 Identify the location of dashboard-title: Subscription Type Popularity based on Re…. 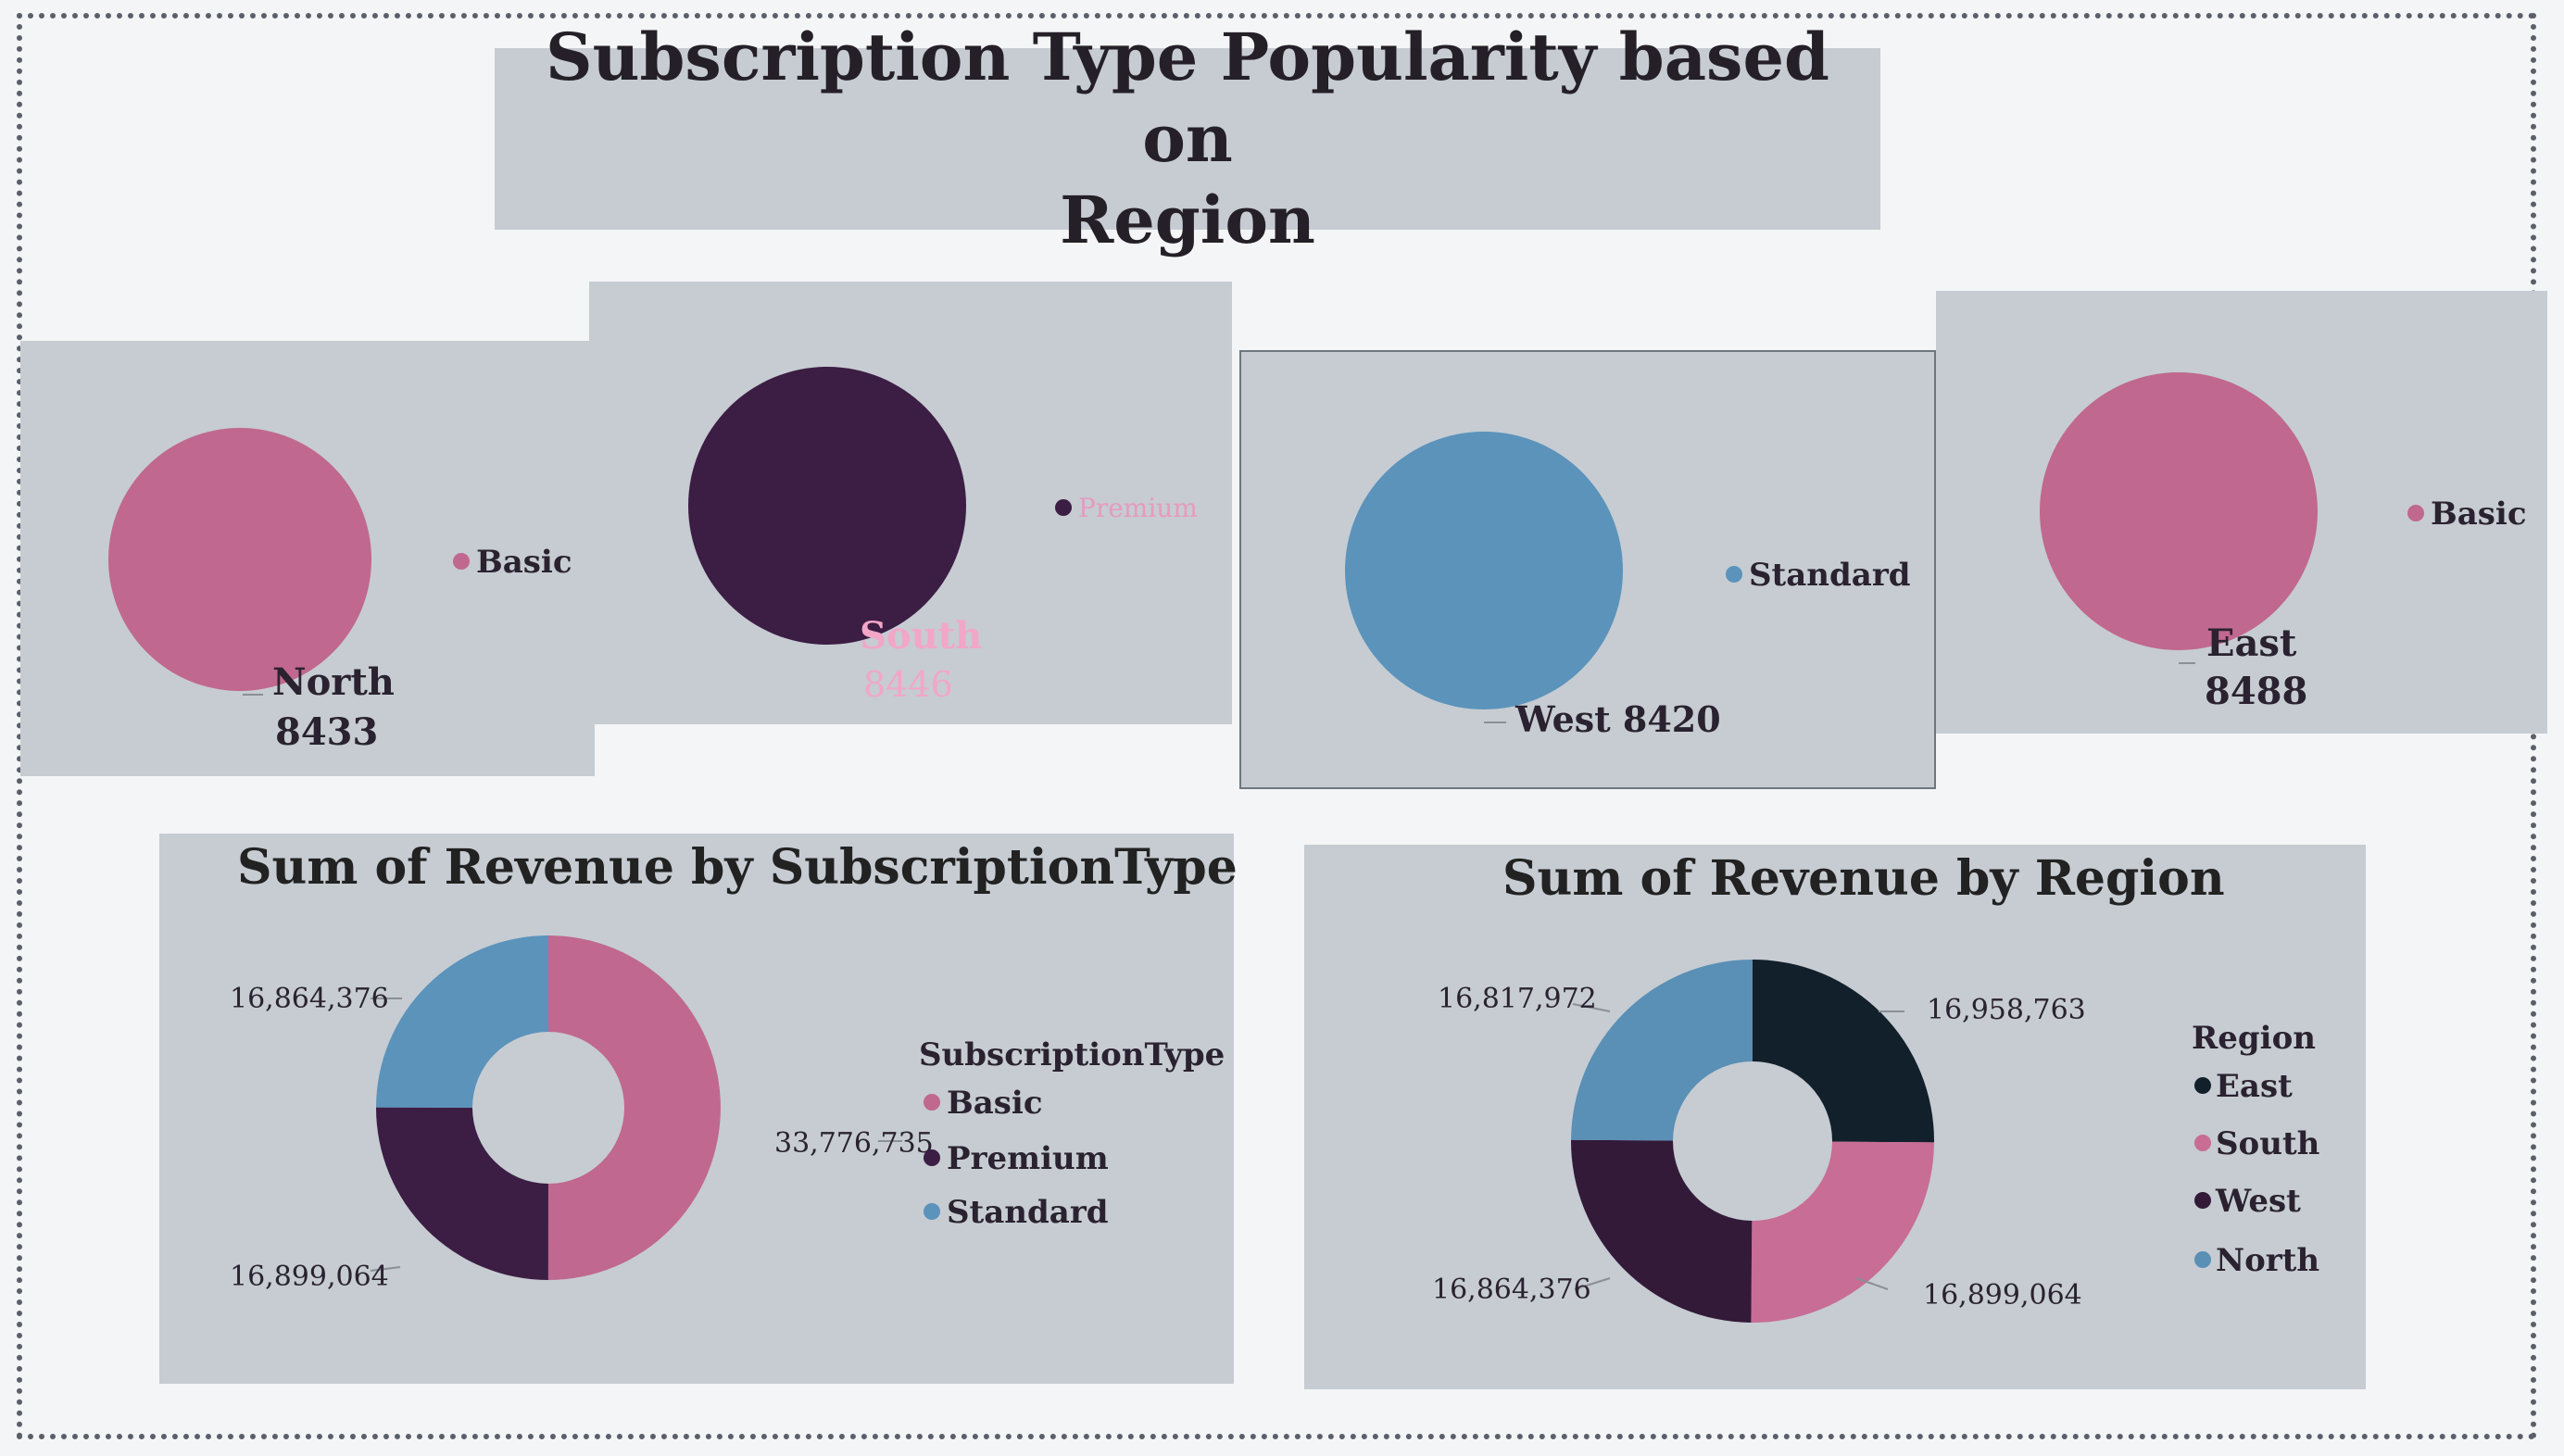
(1187, 138).